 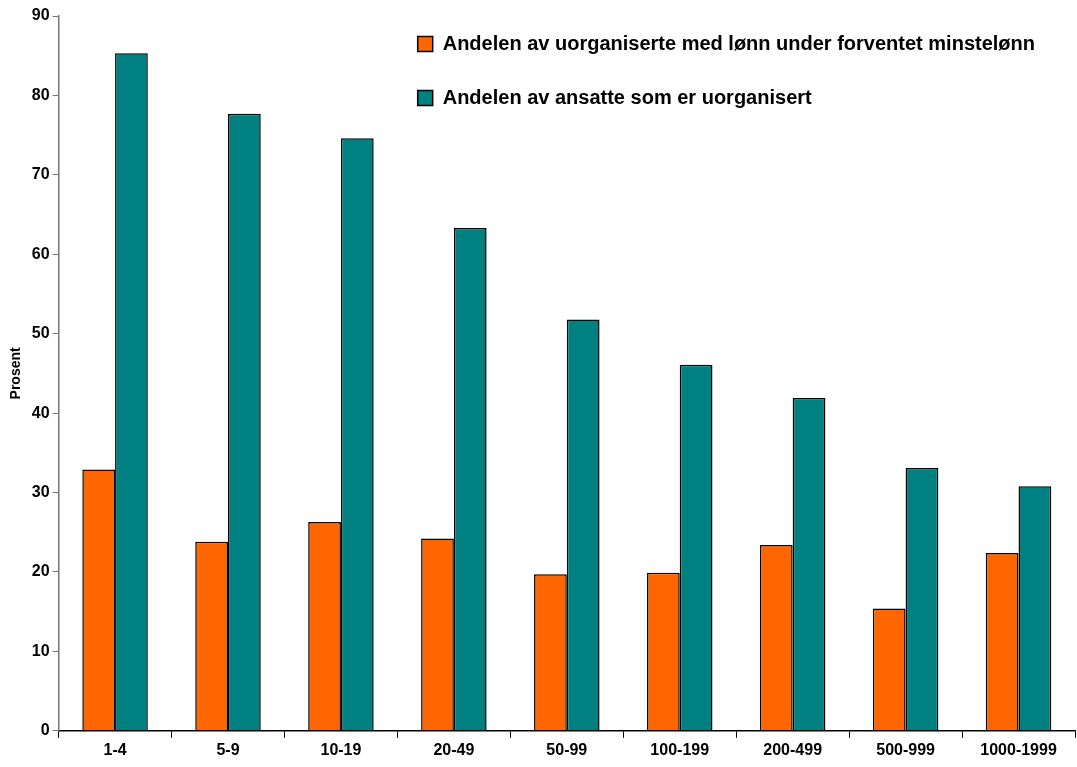 I want to click on x-tick-label: 500-999, so click(x=906, y=749).